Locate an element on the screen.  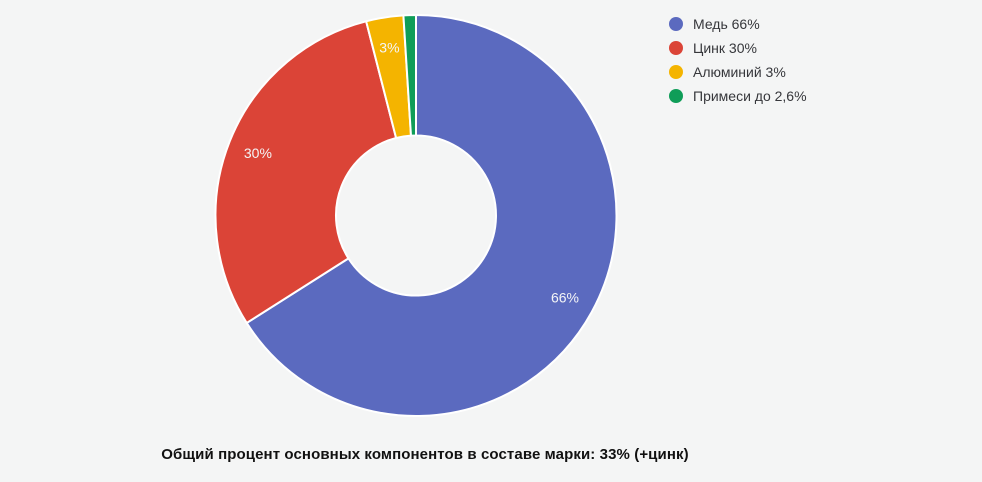
legend-item-impurities: Примеси до 2,6% is located at coordinates (738, 96).